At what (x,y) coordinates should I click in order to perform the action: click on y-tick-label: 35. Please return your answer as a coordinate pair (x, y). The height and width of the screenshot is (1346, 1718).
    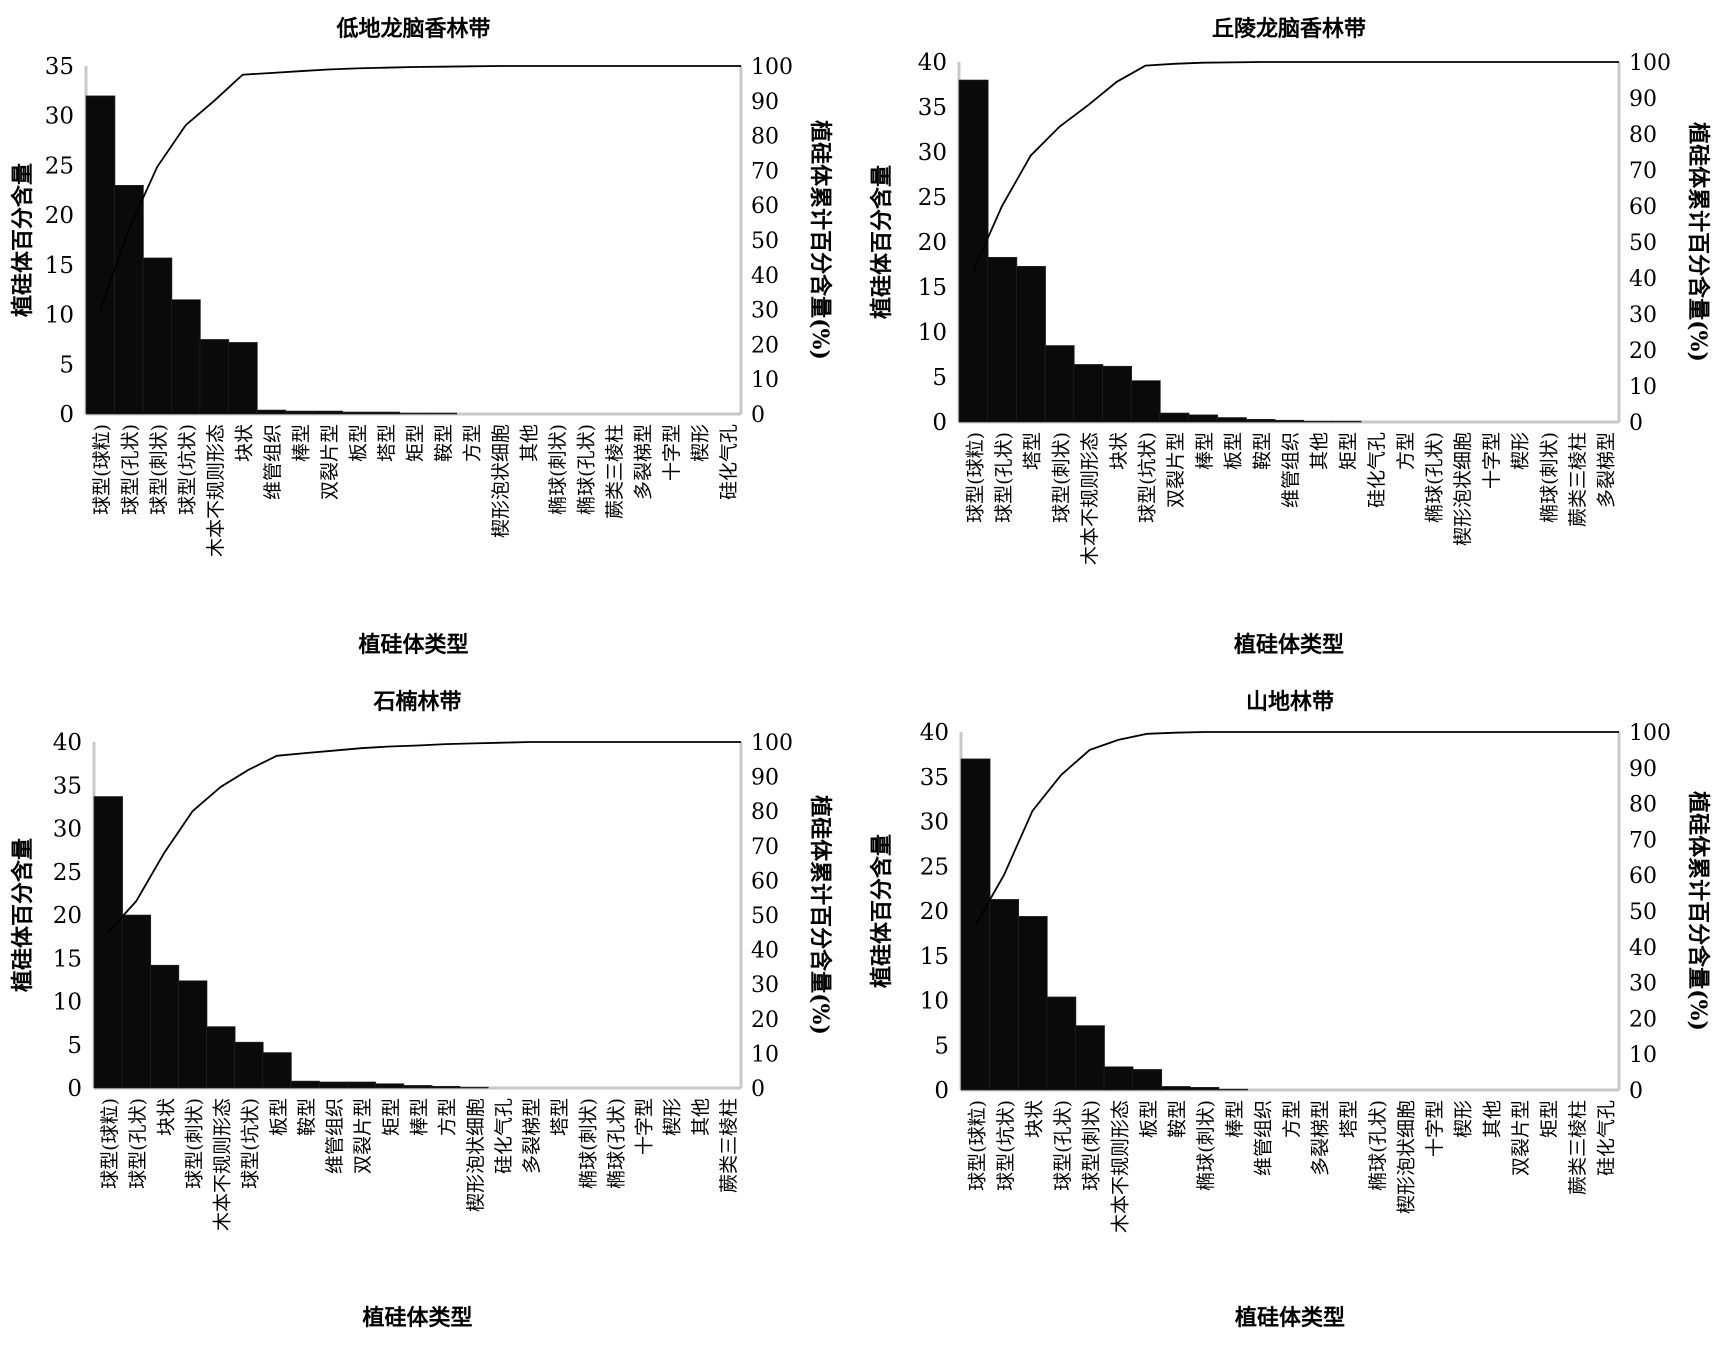
    Looking at the image, I should click on (932, 108).